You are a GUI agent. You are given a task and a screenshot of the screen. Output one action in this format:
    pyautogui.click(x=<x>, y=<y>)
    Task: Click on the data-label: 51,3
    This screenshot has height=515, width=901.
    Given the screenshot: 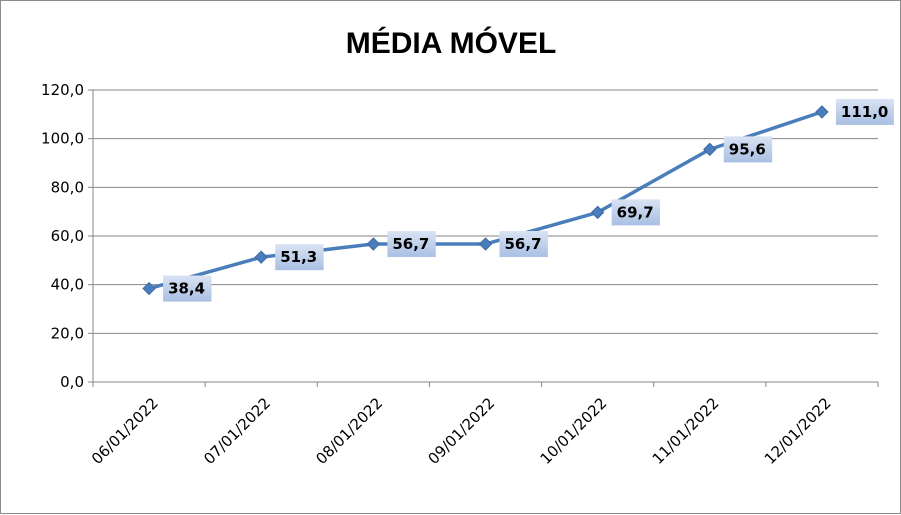 What is the action you would take?
    pyautogui.click(x=298, y=257)
    